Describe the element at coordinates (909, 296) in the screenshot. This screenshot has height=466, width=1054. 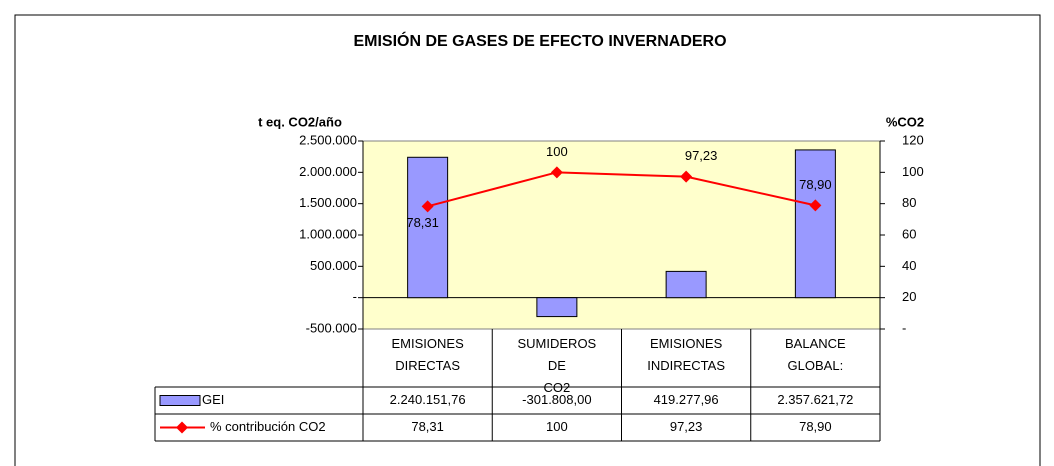
I see `y2-tick-label: 20` at that location.